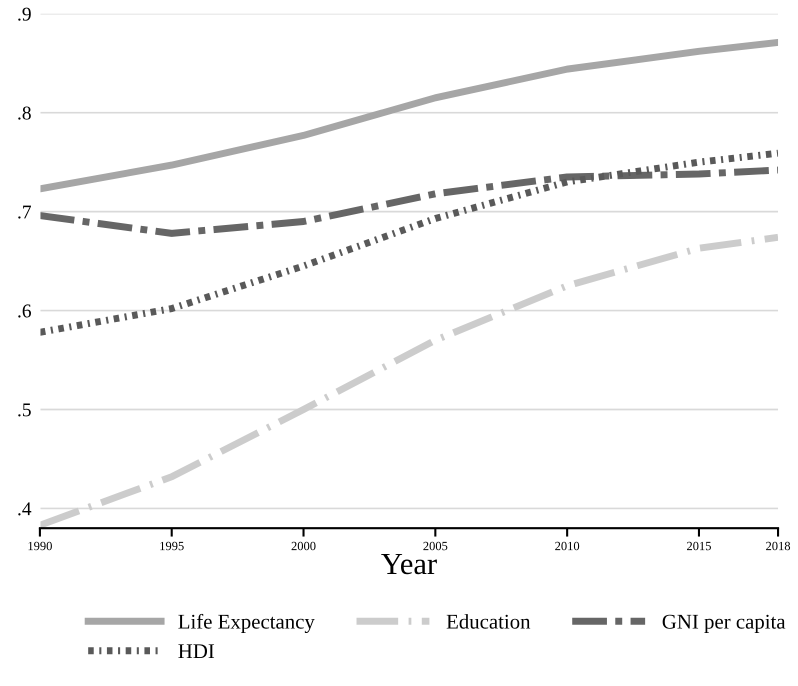  What do you see at coordinates (172, 546) in the screenshot?
I see `x-tick-label: 1995` at bounding box center [172, 546].